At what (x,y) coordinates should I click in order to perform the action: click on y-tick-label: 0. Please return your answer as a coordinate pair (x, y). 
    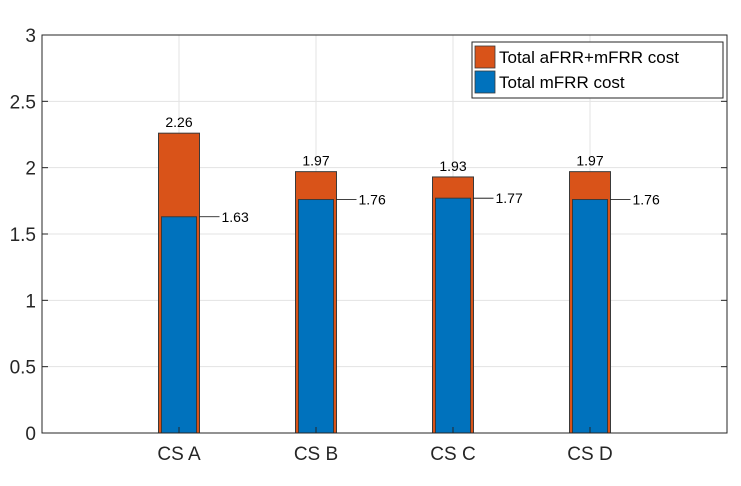
    Looking at the image, I should click on (30, 434).